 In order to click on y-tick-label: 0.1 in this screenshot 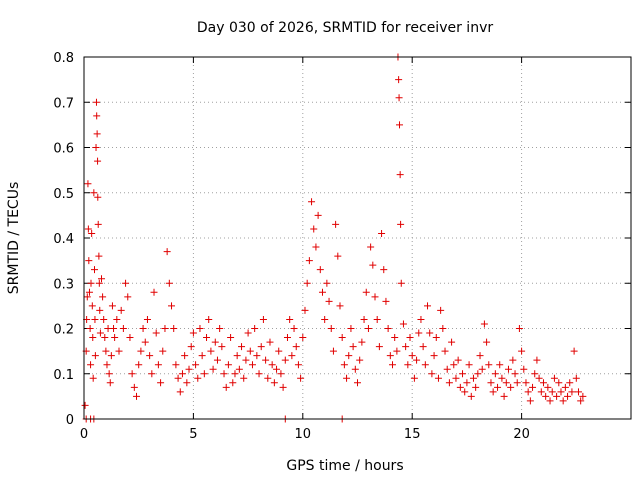, I will do `click(63, 375)`.